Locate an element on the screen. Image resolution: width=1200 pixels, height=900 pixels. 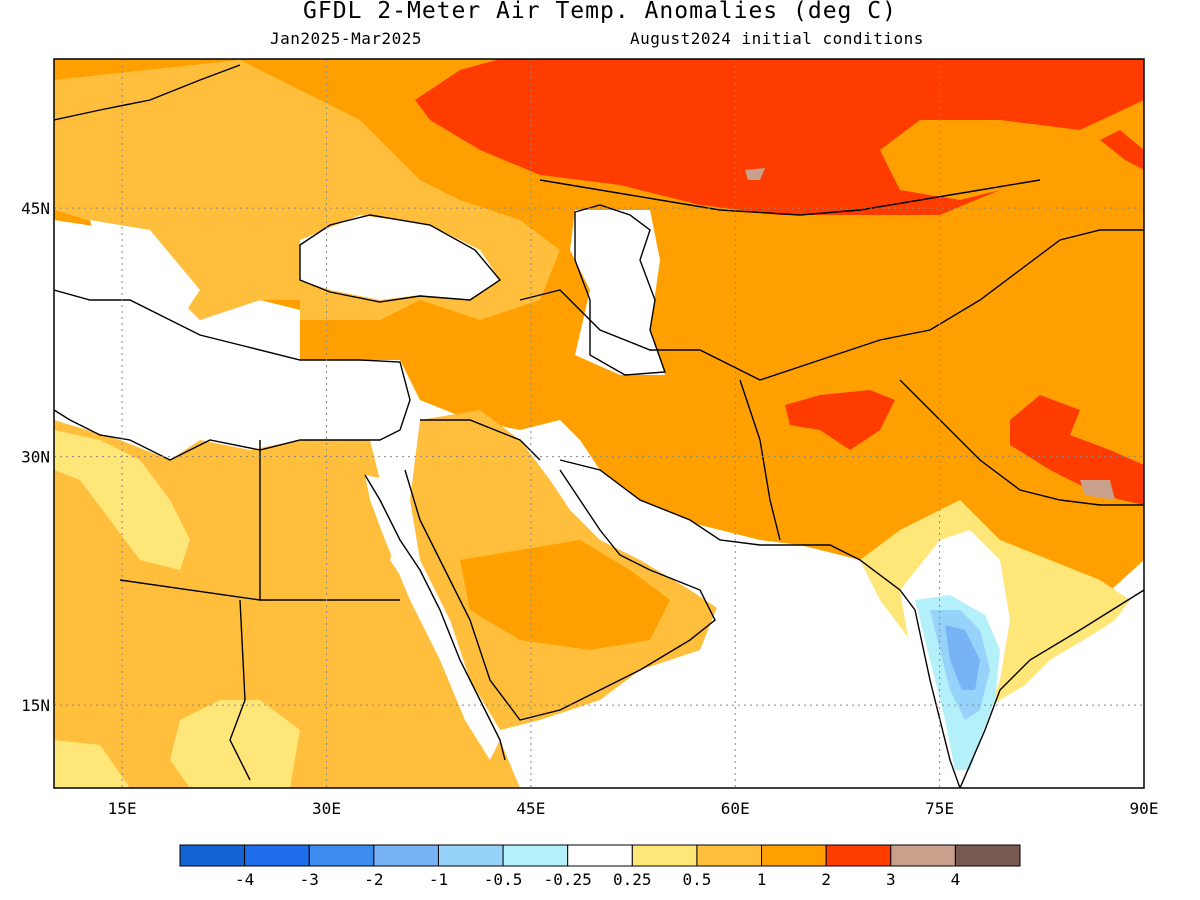
lon-tick-label: 90E is located at coordinates (1144, 808).